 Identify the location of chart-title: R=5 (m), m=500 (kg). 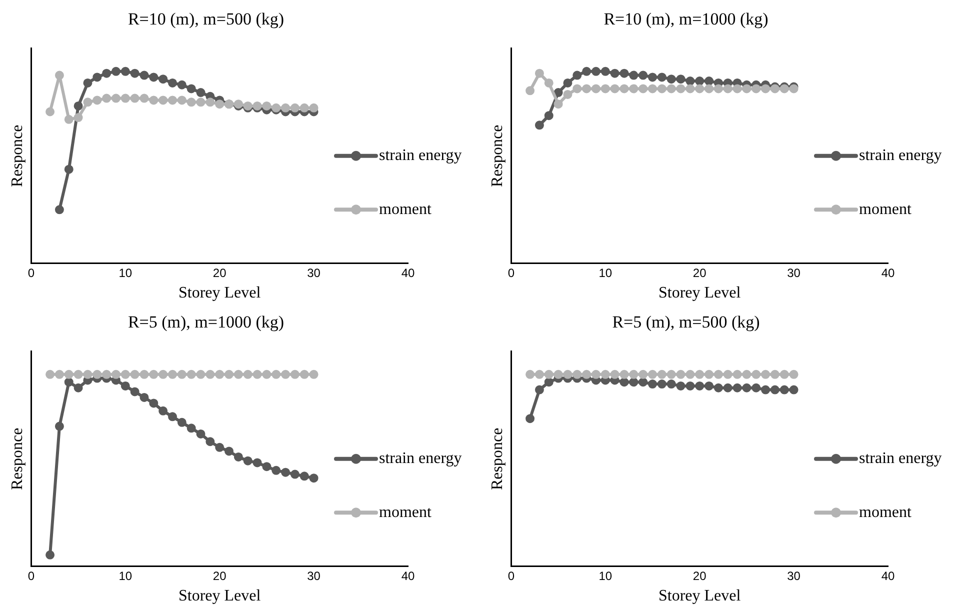
(686, 322).